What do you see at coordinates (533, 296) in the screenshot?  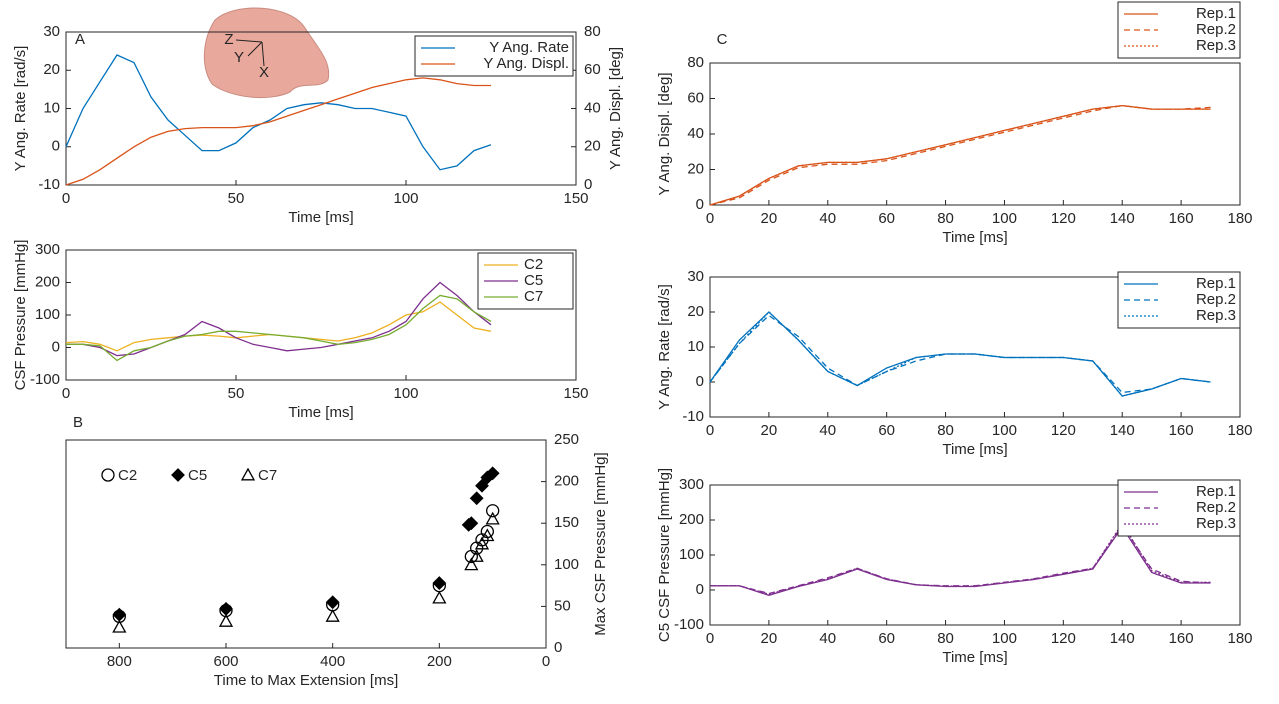 I see `legend-label: C7` at bounding box center [533, 296].